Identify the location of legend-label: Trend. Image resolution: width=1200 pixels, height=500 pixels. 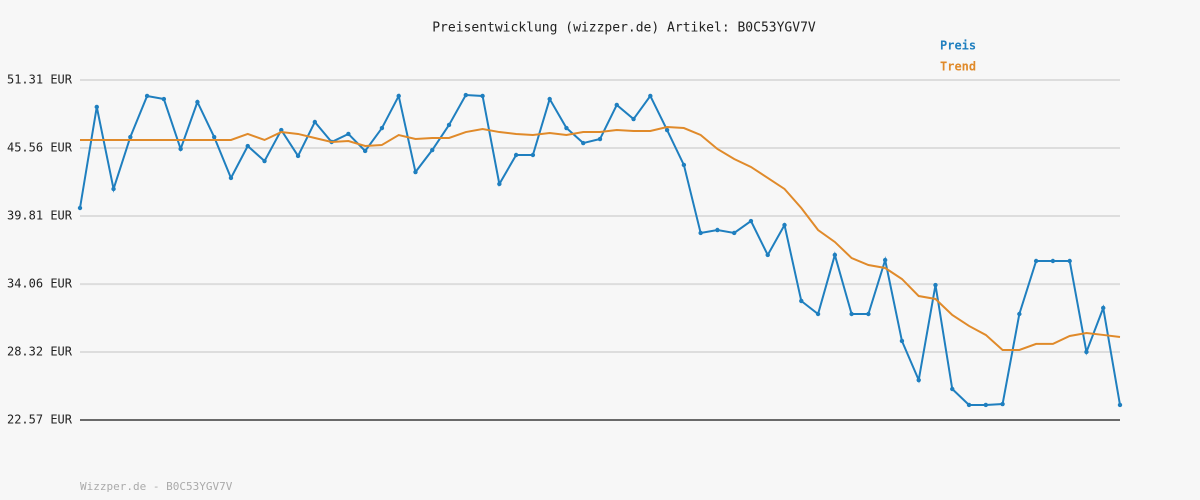
(958, 67).